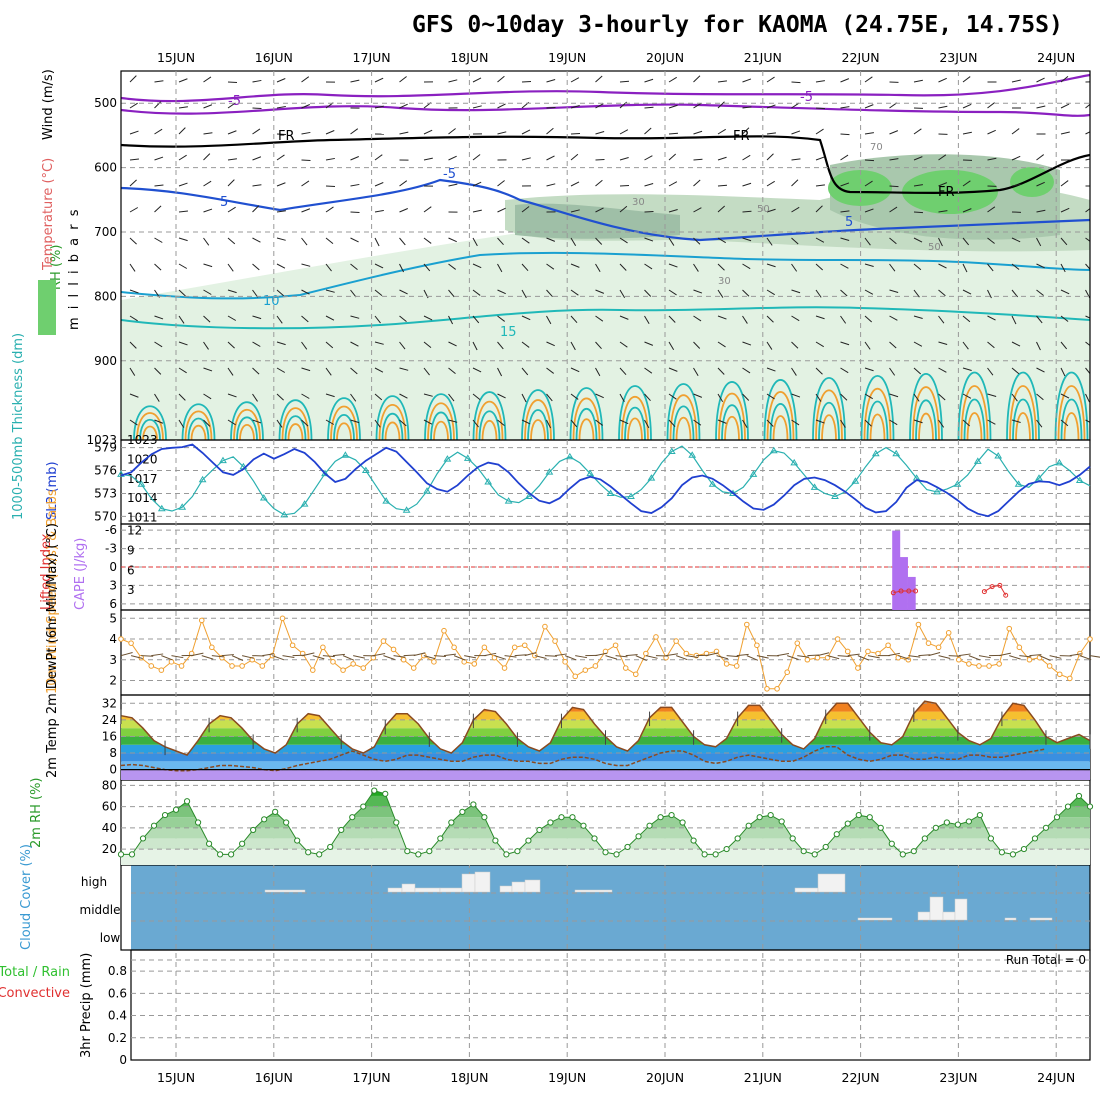 The height and width of the screenshot is (1100, 1100). What do you see at coordinates (934, 247) in the screenshot?
I see `rh-label: 50` at bounding box center [934, 247].